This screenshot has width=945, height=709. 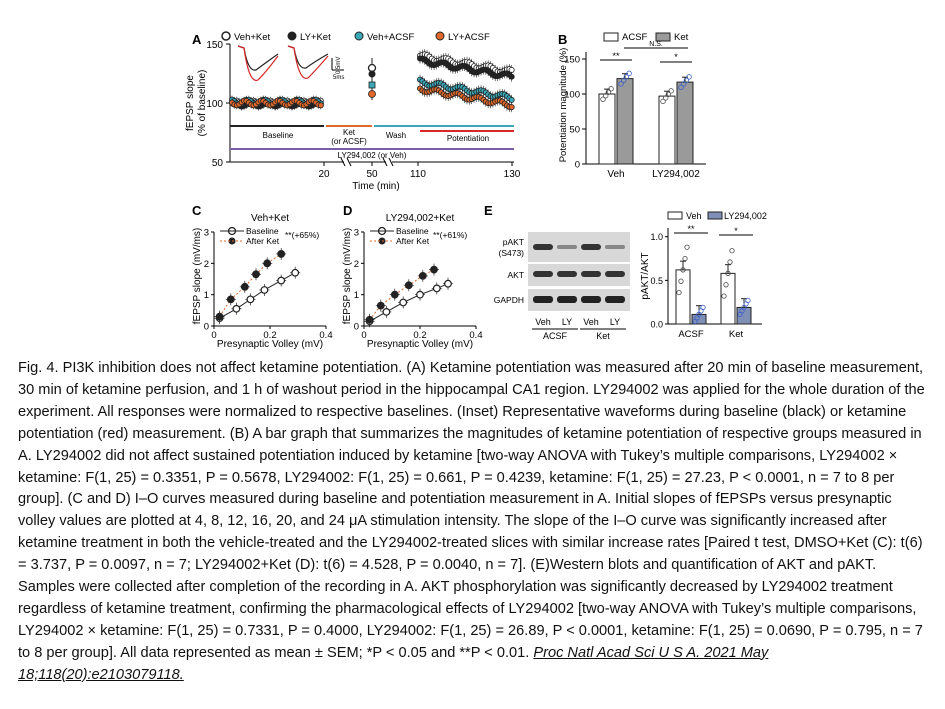 What do you see at coordinates (302, 235) in the screenshot?
I see `panel-c-sig: **(+65%)` at bounding box center [302, 235].